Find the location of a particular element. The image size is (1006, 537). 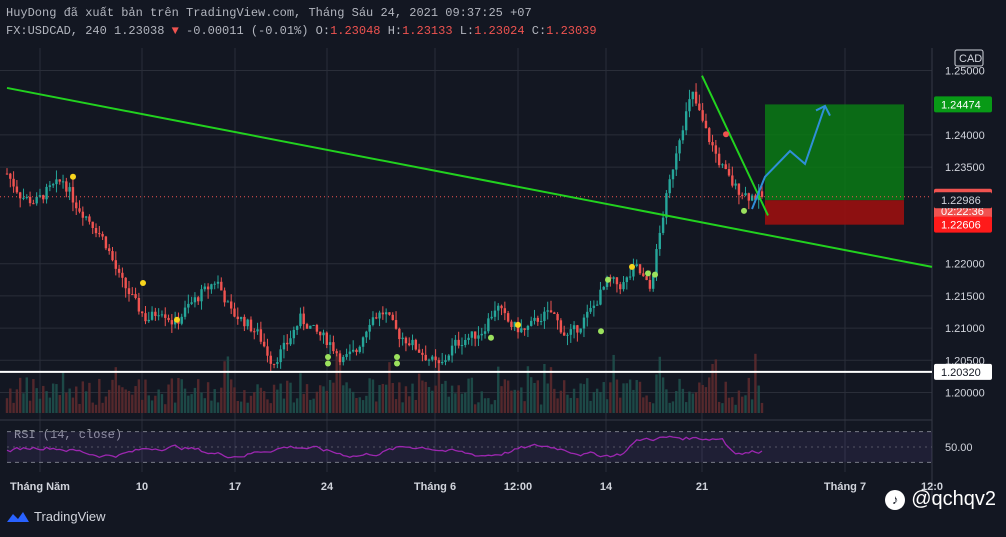

rsi-pane: RSI (14, close) is located at coordinates (469, 445).